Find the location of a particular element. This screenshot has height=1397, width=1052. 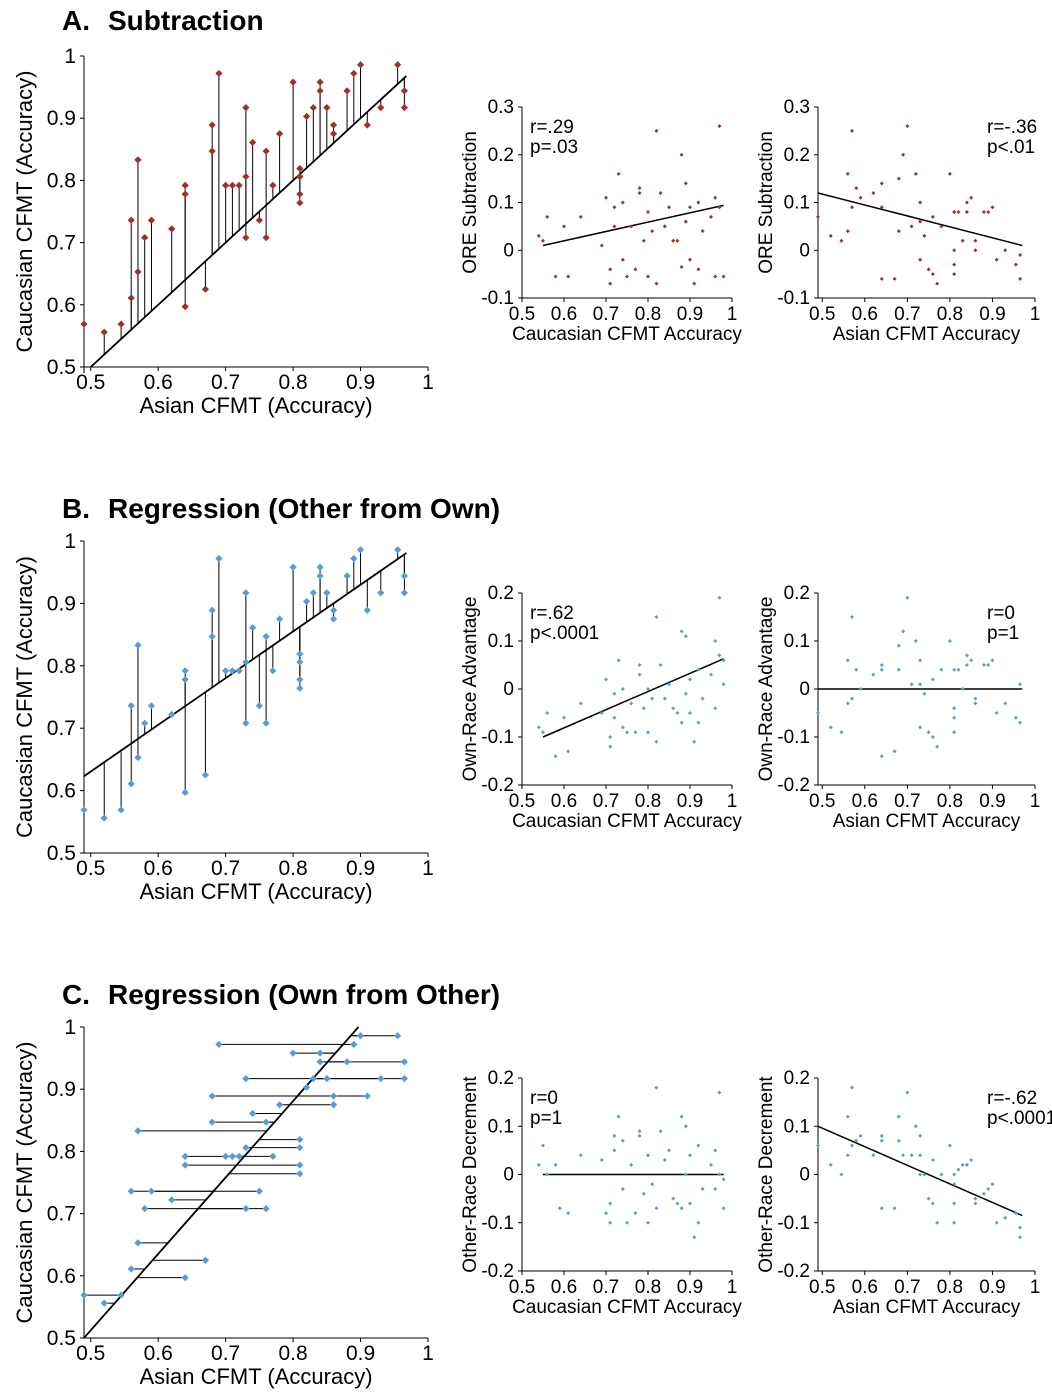

y-tick-label: 0.2 is located at coordinates (501, 155).